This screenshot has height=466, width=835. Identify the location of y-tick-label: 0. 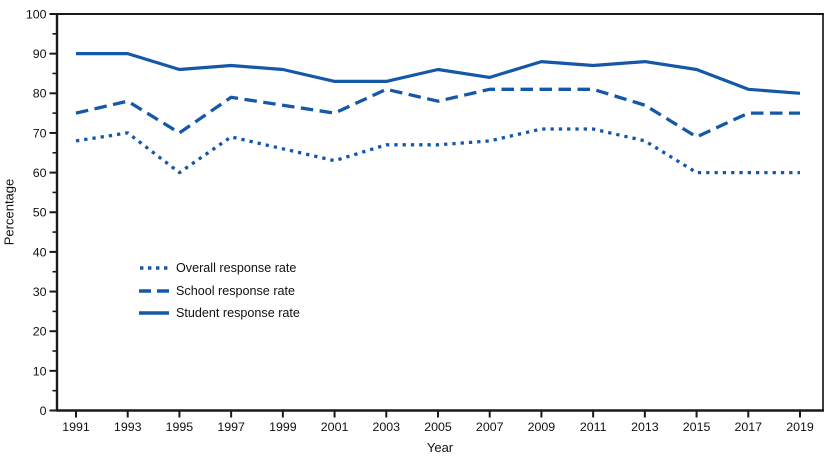
(43, 411).